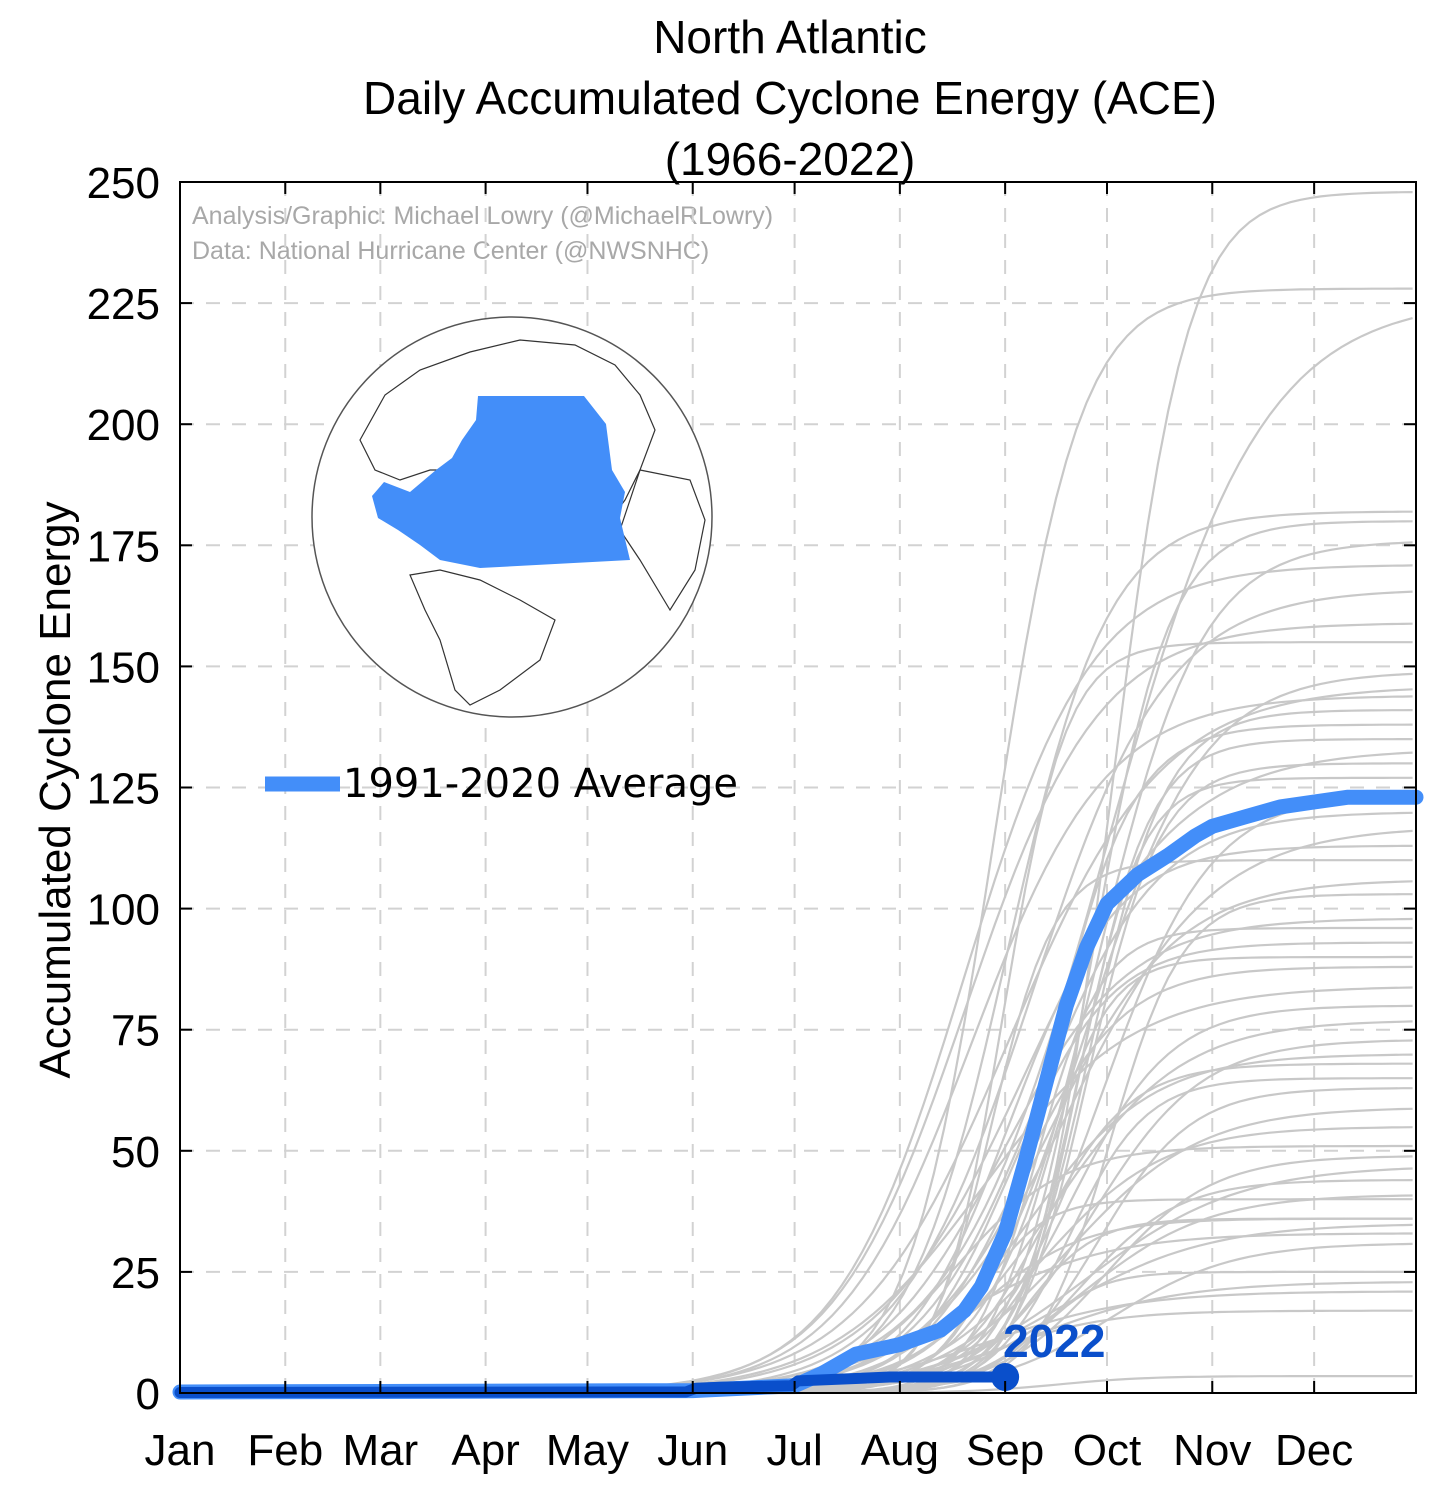  Describe the element at coordinates (135, 1273) in the screenshot. I see `y-tick-label: 25` at that location.